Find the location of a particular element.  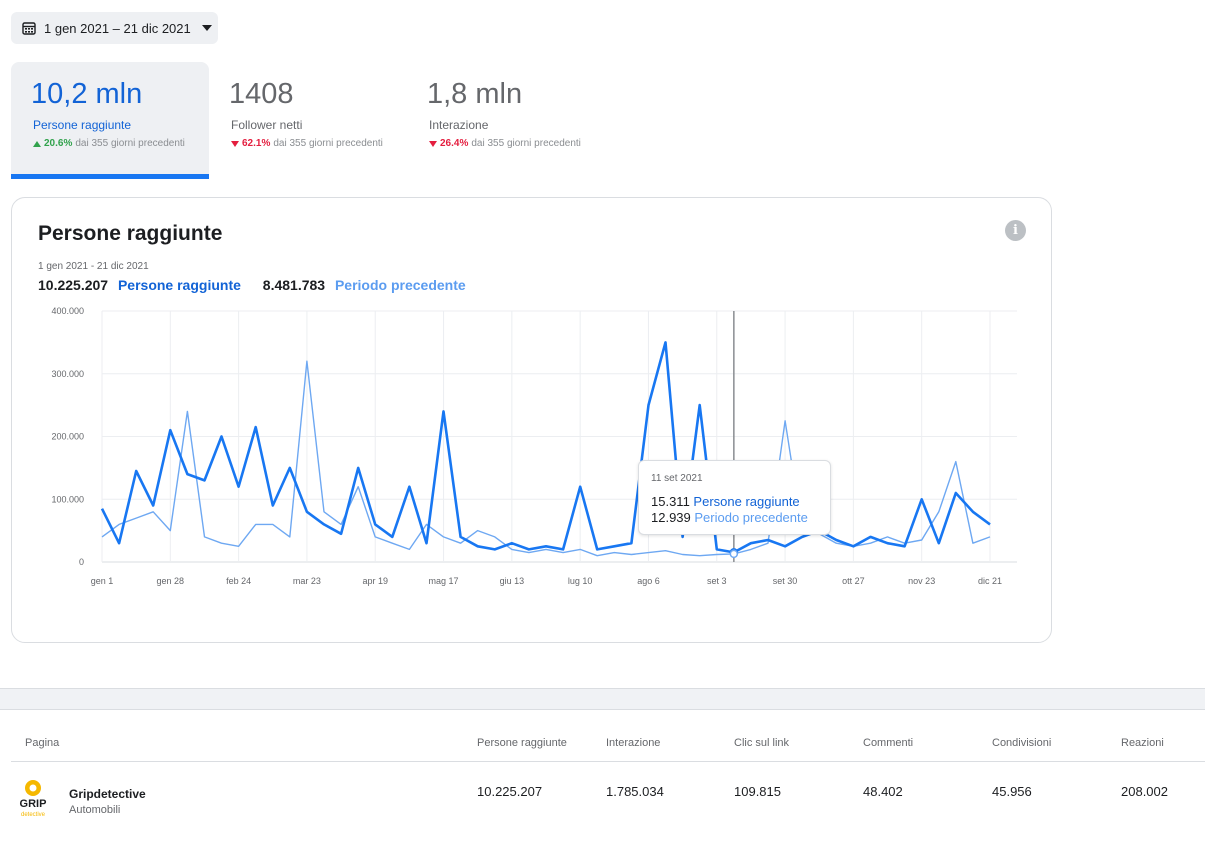

calendar-icon is located at coordinates (29, 28).